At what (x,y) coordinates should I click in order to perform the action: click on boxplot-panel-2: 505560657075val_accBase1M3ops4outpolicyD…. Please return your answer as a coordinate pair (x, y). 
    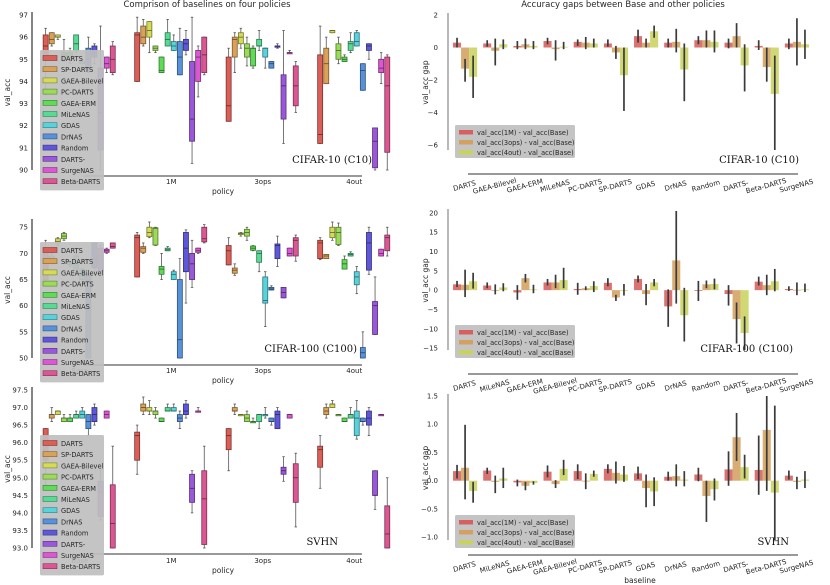
    Looking at the image, I should click on (197, 302).